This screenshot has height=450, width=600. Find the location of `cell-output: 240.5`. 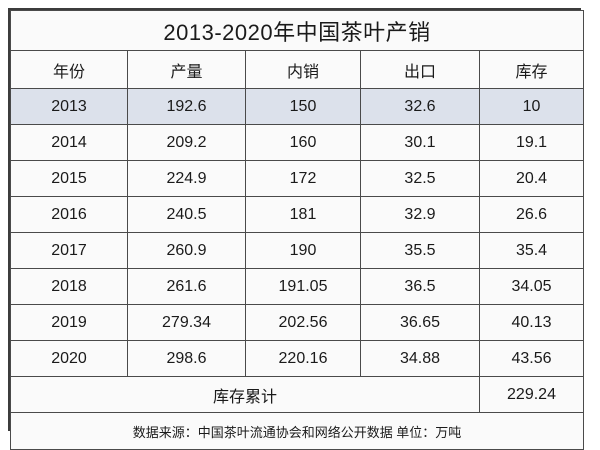

cell-output: 240.5 is located at coordinates (186, 214).